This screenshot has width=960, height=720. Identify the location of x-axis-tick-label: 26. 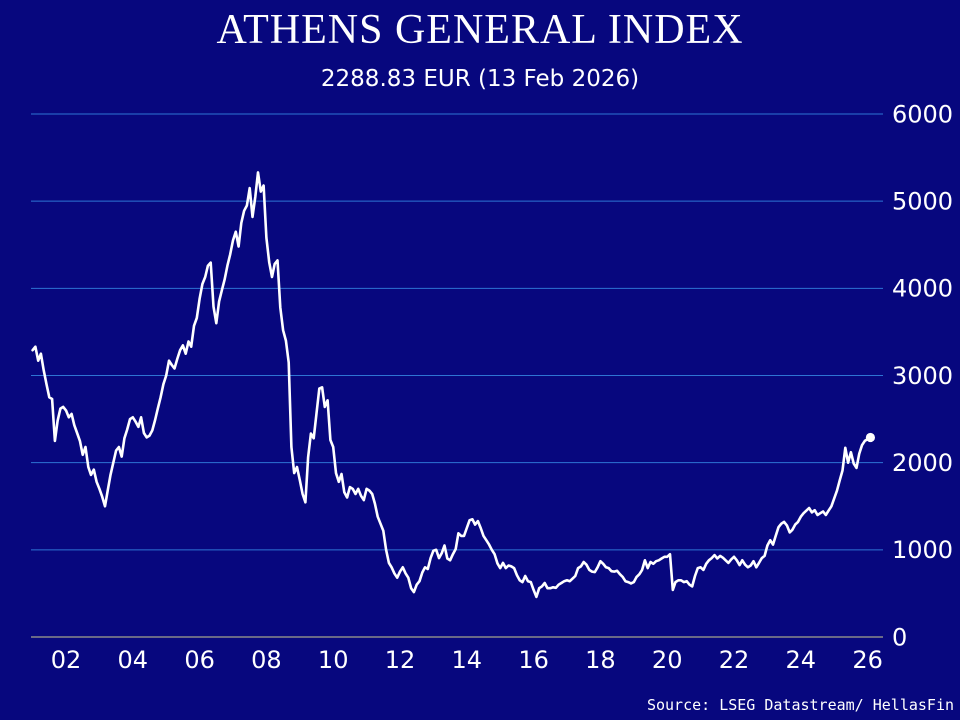
(867, 660).